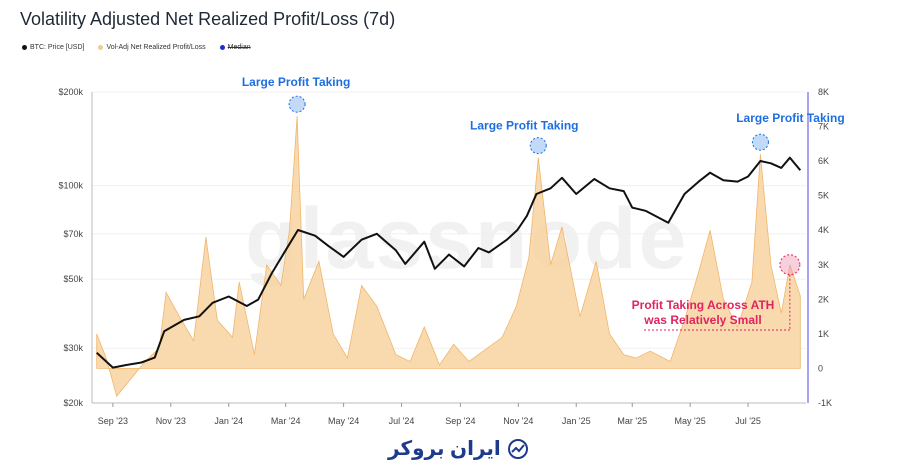 This screenshot has width=900, height=471. Describe the element at coordinates (113, 421) in the screenshot. I see `x-tick-label: Sep '23` at that location.